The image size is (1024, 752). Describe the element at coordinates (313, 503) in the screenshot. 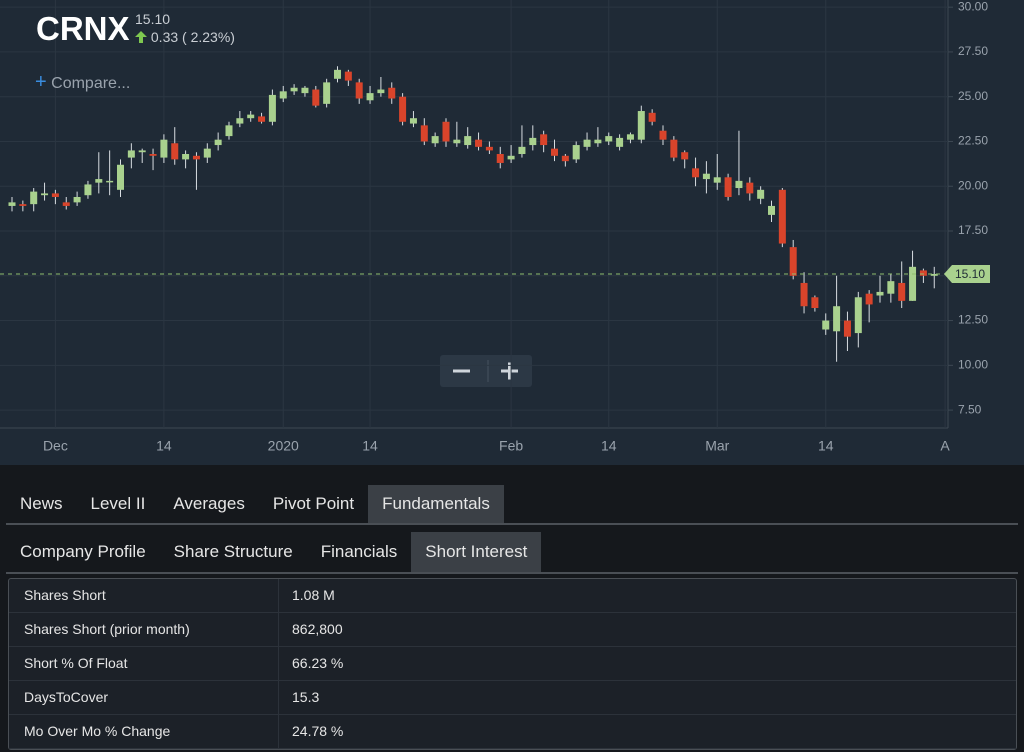

I see `tab: Pivot Point` at that location.